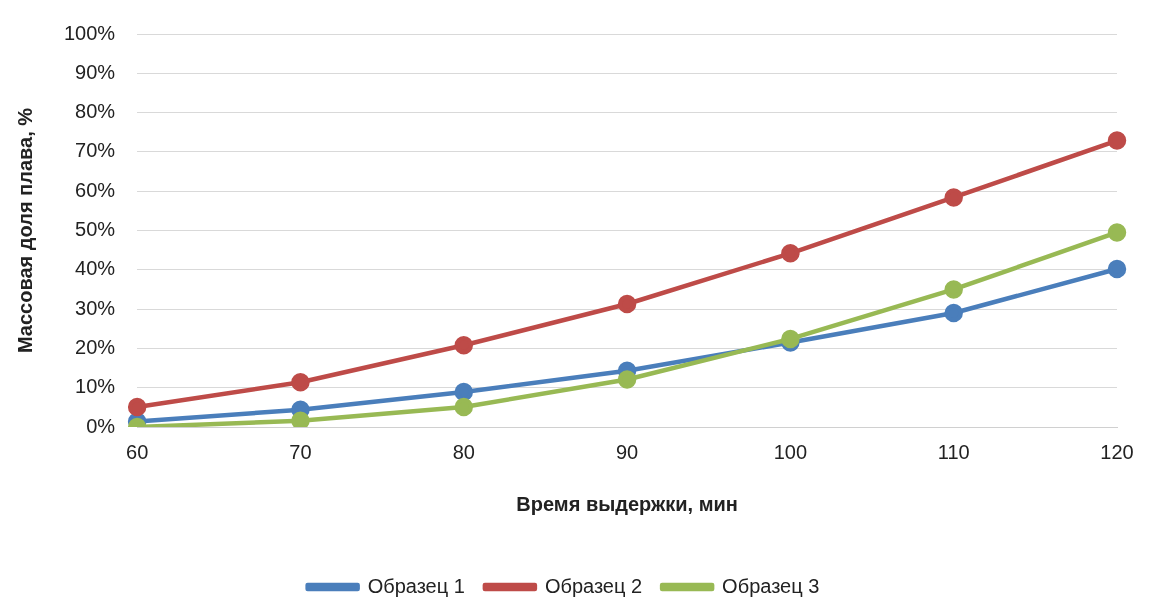 This screenshot has height=612, width=1157. I want to click on y-tick-label: 80%, so click(95, 111).